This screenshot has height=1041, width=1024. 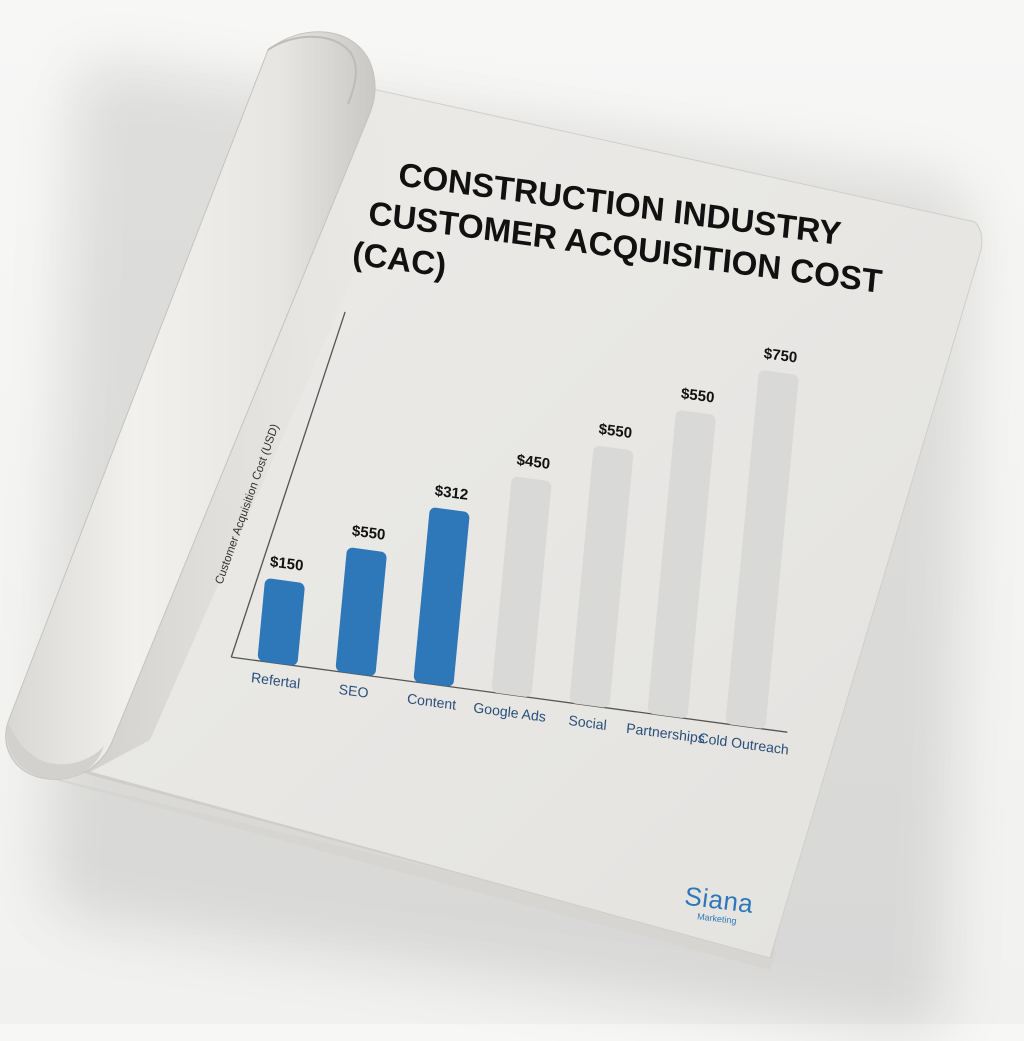 I want to click on page-edge-lower, so click(x=399, y=870).